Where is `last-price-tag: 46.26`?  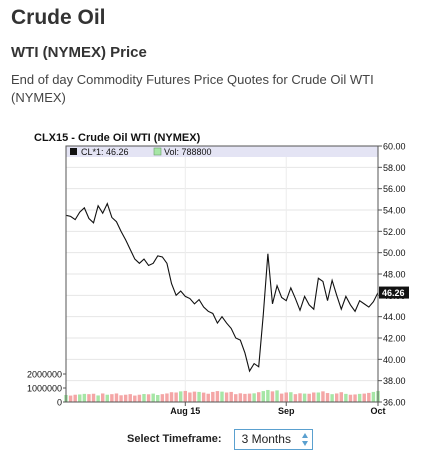
last-price-tag: 46.26 is located at coordinates (394, 292).